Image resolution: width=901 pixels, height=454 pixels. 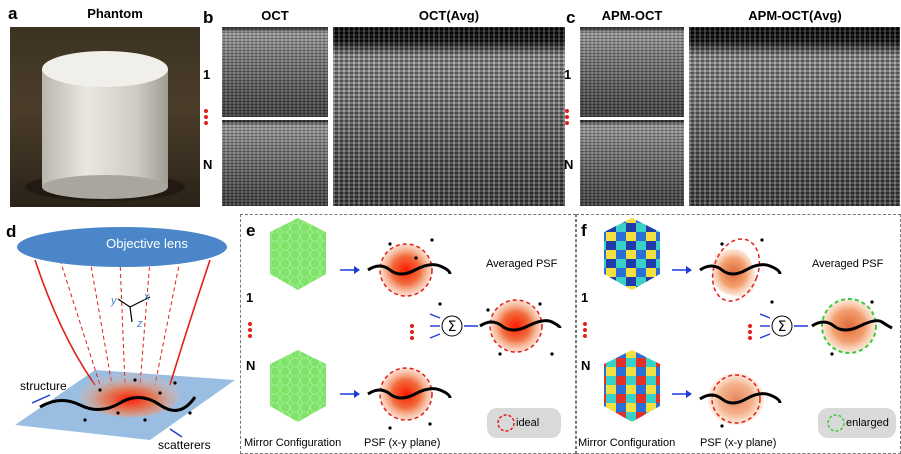 I want to click on panel-b-row-1: 1, so click(x=207, y=74).